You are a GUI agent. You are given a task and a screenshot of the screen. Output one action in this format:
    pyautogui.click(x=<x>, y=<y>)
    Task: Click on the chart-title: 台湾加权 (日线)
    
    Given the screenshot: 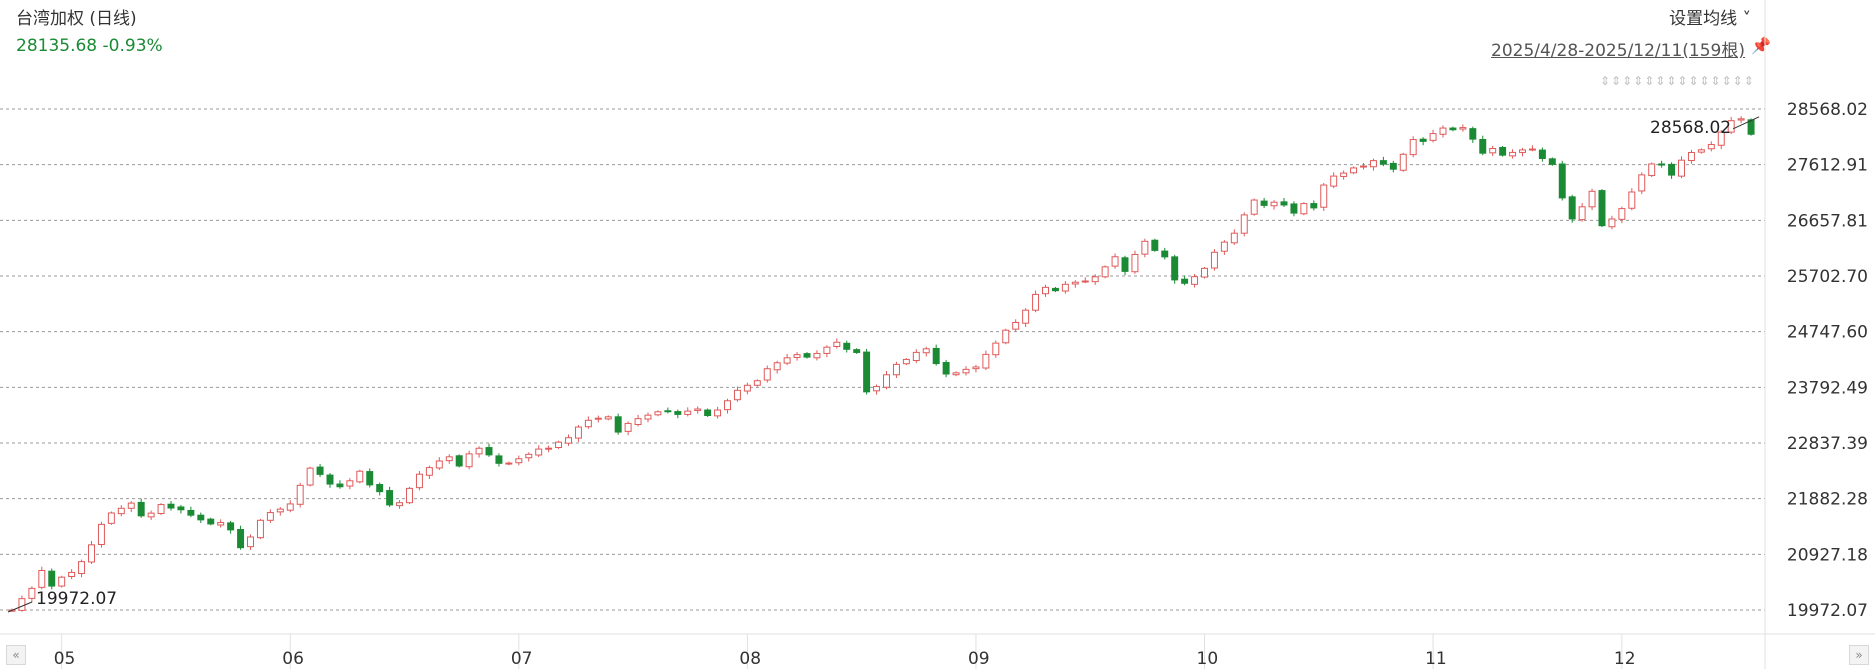 What is the action you would take?
    pyautogui.click(x=76, y=19)
    